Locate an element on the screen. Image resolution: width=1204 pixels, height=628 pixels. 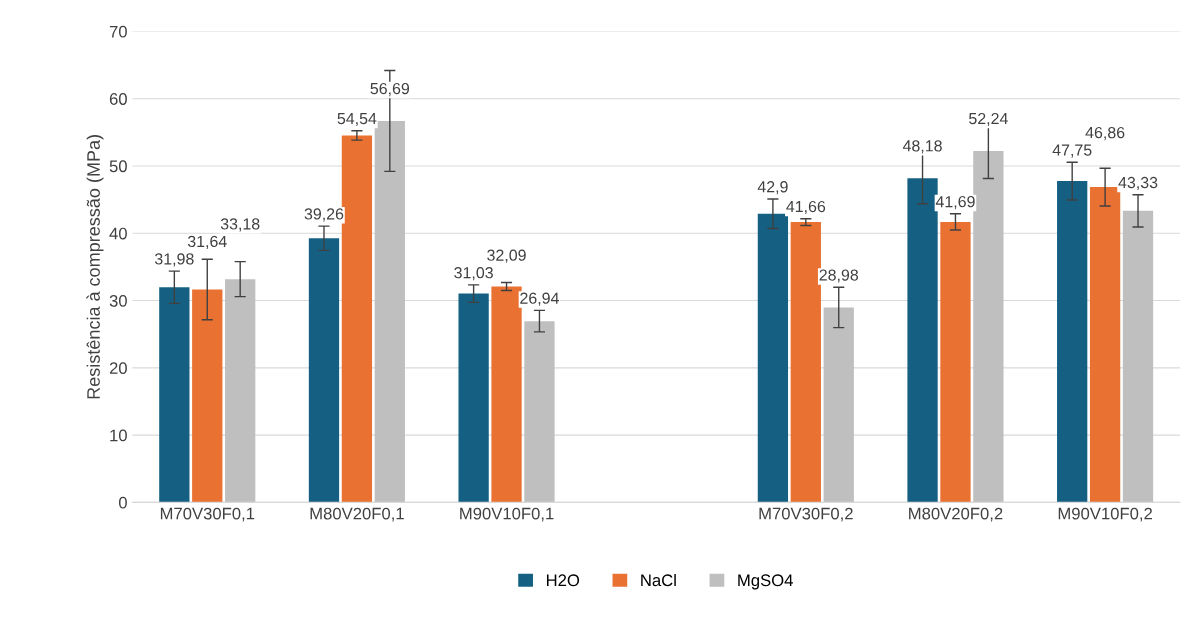
data-label: 42,9 is located at coordinates (772, 188).